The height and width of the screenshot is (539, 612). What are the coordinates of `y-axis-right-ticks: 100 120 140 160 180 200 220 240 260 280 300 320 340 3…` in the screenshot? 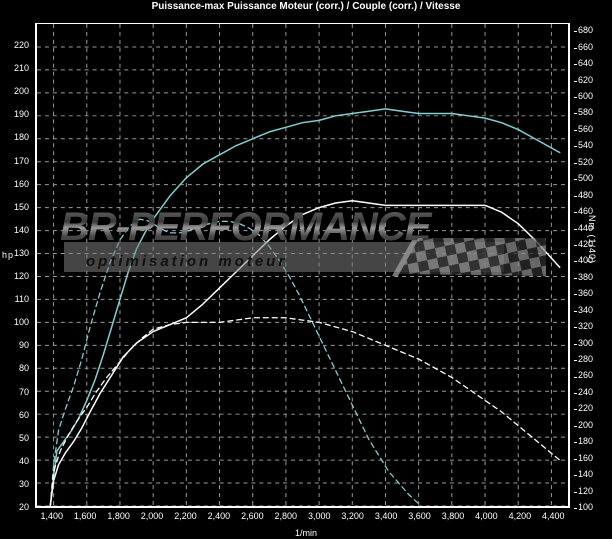 It's located at (589, 267).